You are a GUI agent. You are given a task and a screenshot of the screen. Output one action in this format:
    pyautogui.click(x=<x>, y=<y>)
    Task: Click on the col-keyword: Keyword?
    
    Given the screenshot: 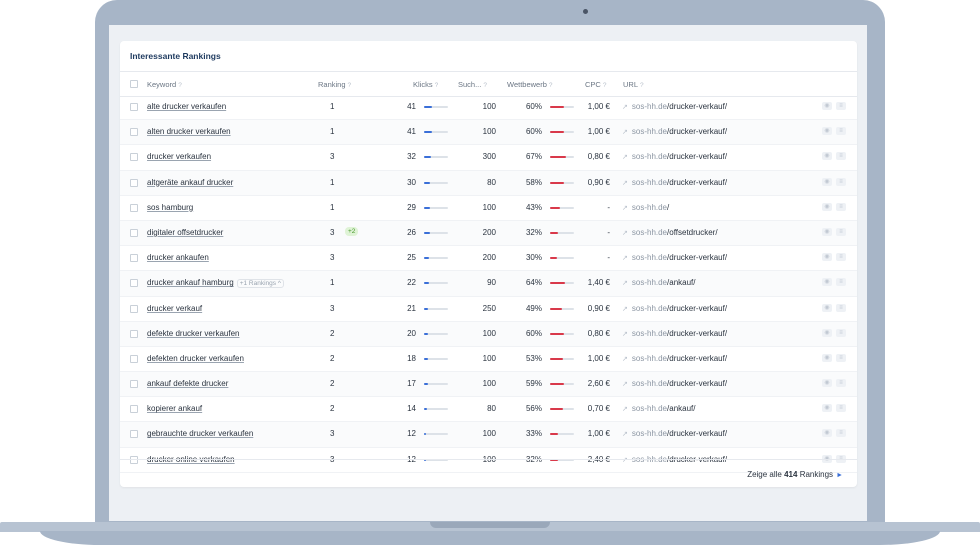 What is the action you would take?
    pyautogui.click(x=164, y=84)
    